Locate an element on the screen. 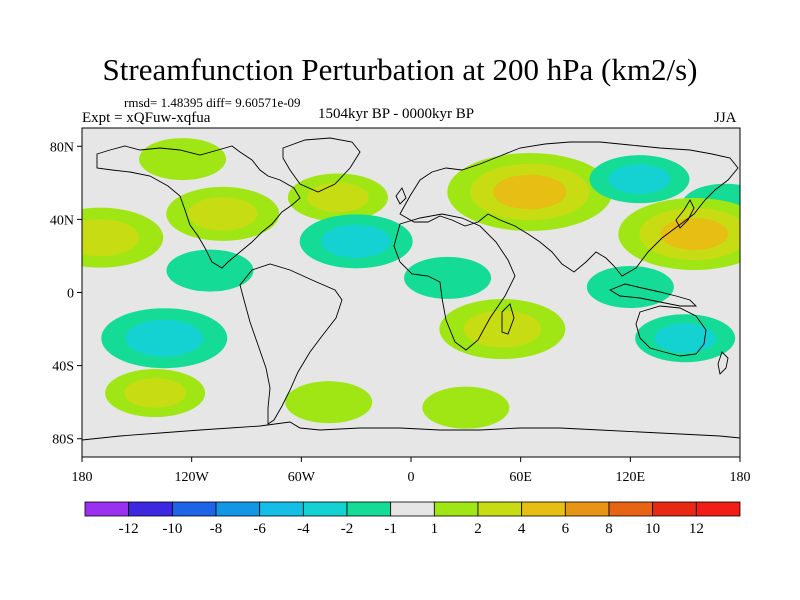  y-tick-label: 80S is located at coordinates (63, 440).